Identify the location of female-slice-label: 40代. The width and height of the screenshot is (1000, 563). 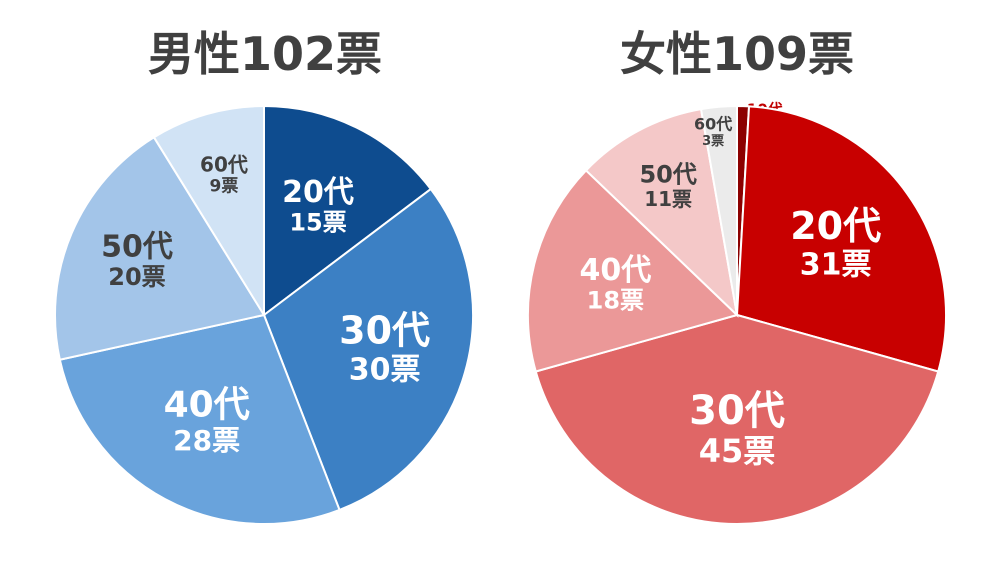
(615, 270).